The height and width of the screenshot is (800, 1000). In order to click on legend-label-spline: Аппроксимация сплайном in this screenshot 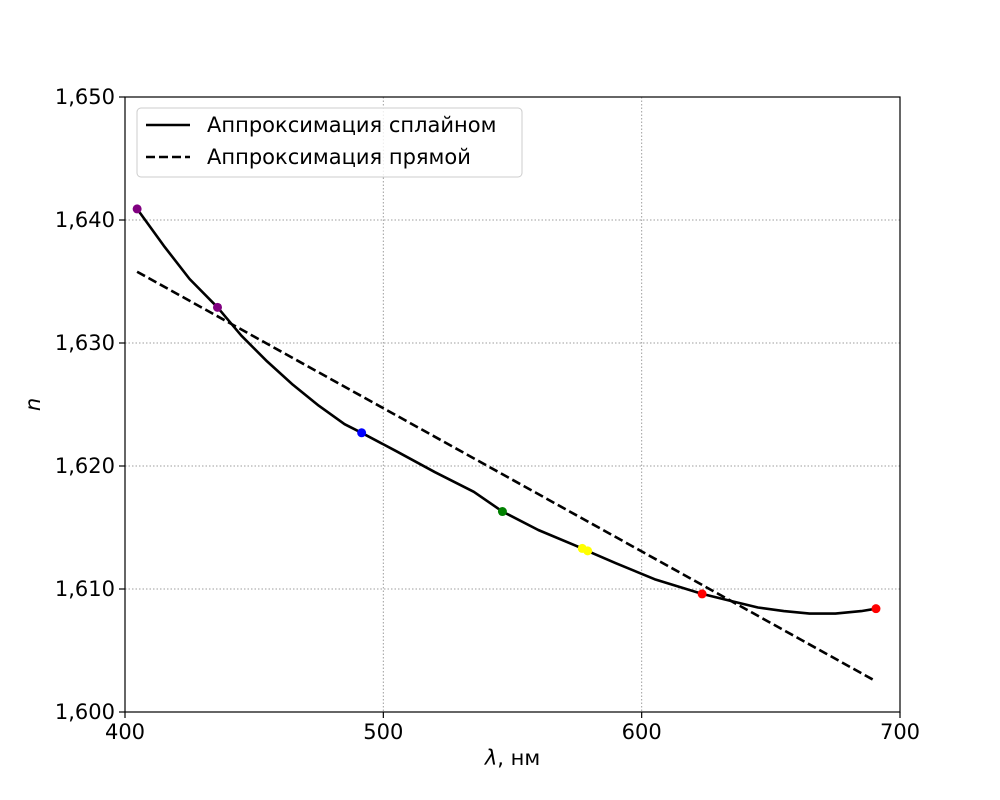, I will do `click(351, 125)`.